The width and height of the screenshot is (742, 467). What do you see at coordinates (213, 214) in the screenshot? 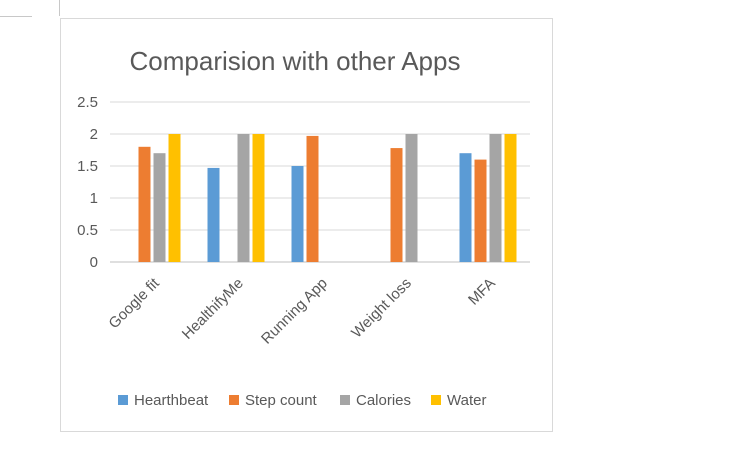
I see `bar-hearthbeat-healthifyme` at bounding box center [213, 214].